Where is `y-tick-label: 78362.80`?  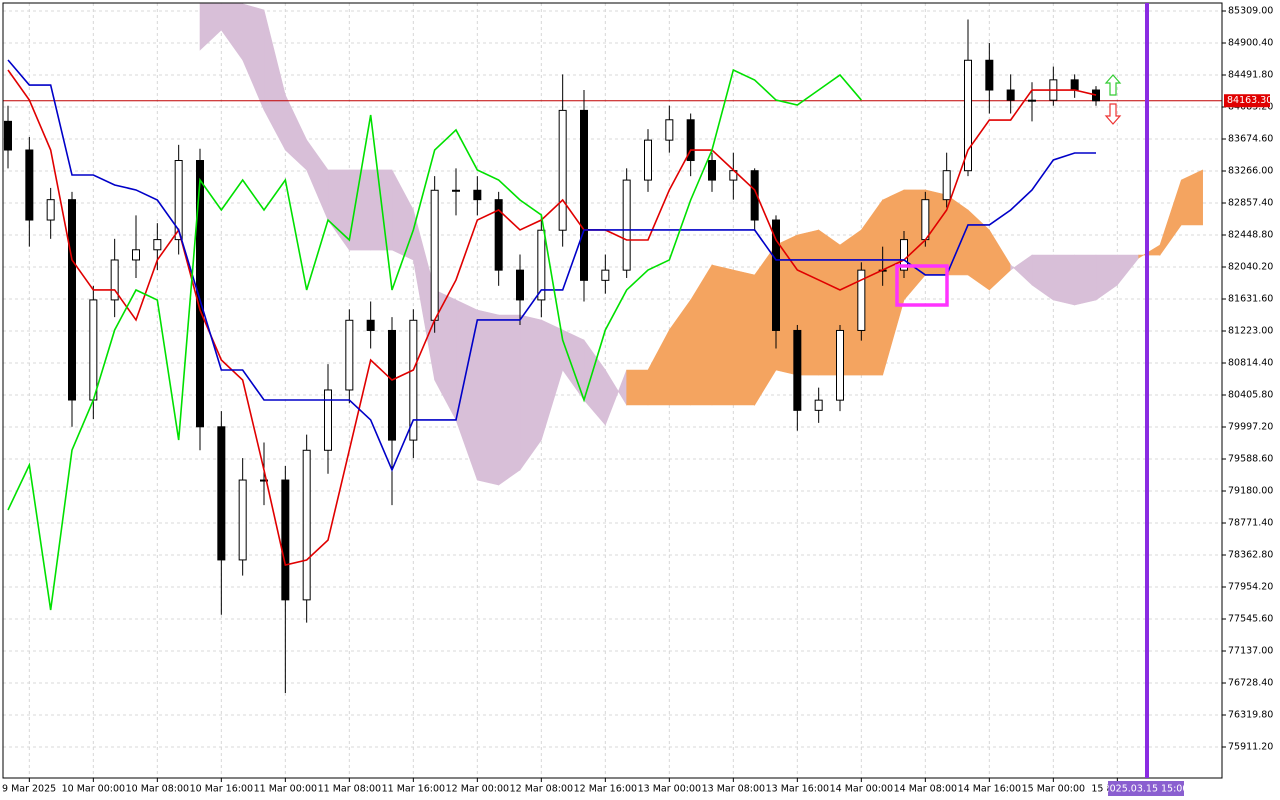 y-tick-label: 78362.80 is located at coordinates (1250, 555).